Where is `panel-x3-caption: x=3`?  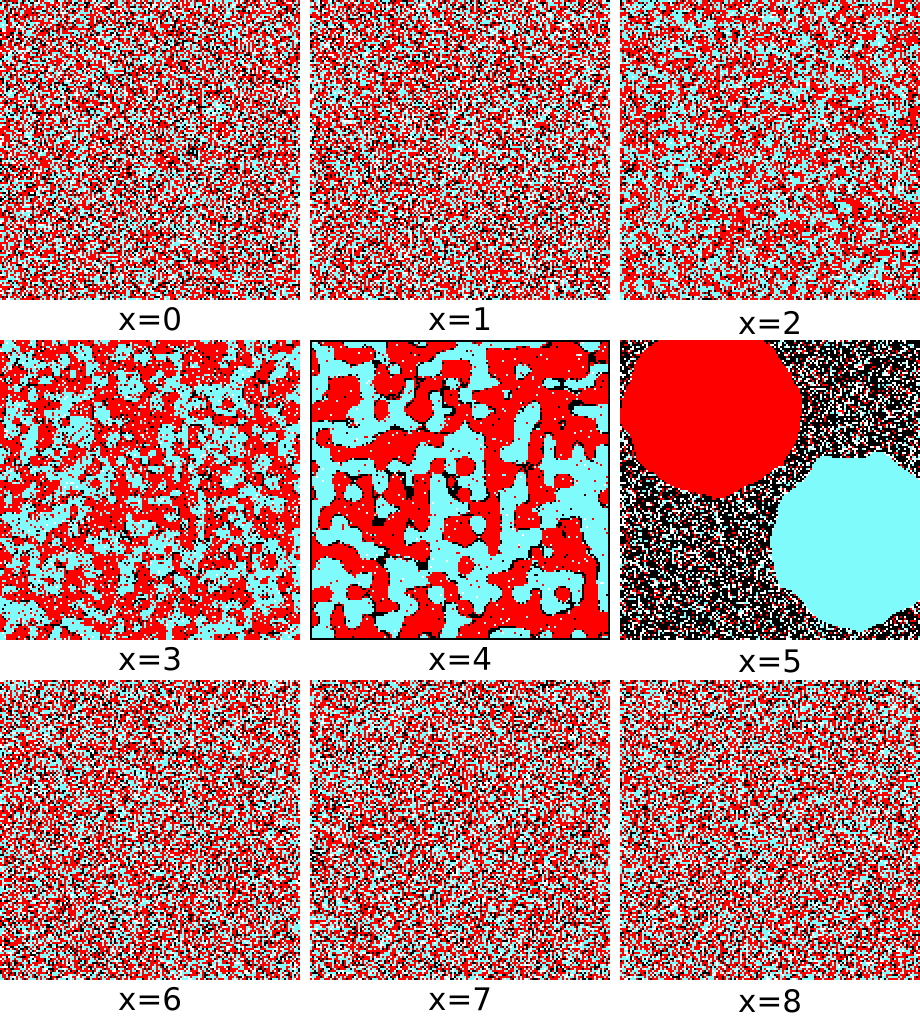 panel-x3-caption: x=3 is located at coordinates (150, 660).